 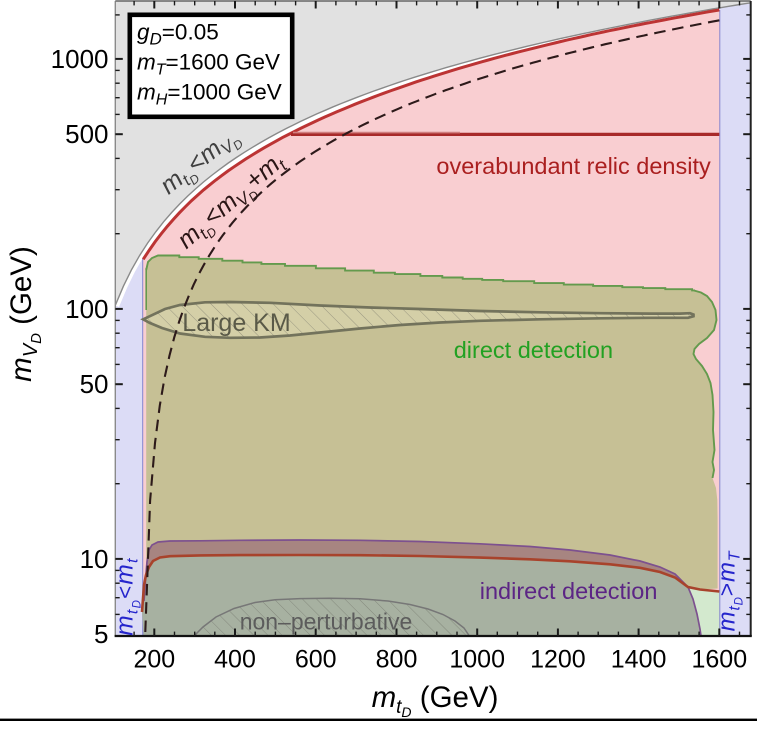 I want to click on svg-text: 1400, so click(x=639, y=660).